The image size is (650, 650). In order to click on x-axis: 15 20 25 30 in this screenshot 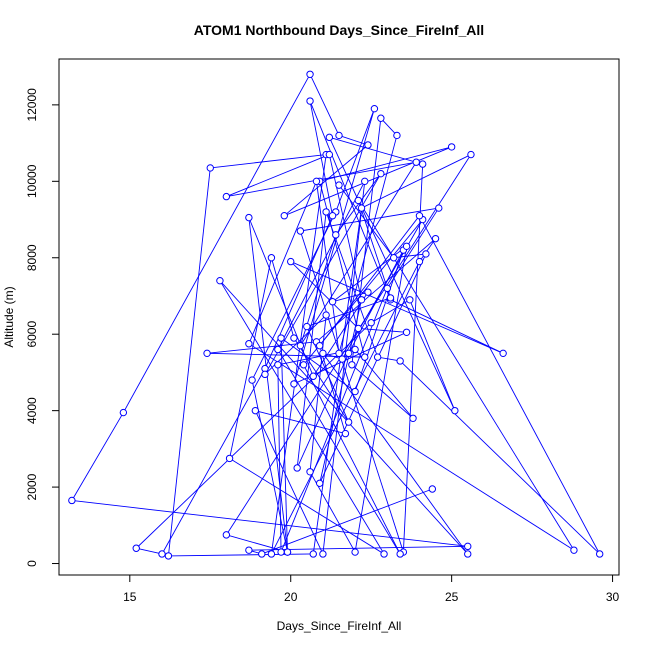, I will do `click(371, 589)`.